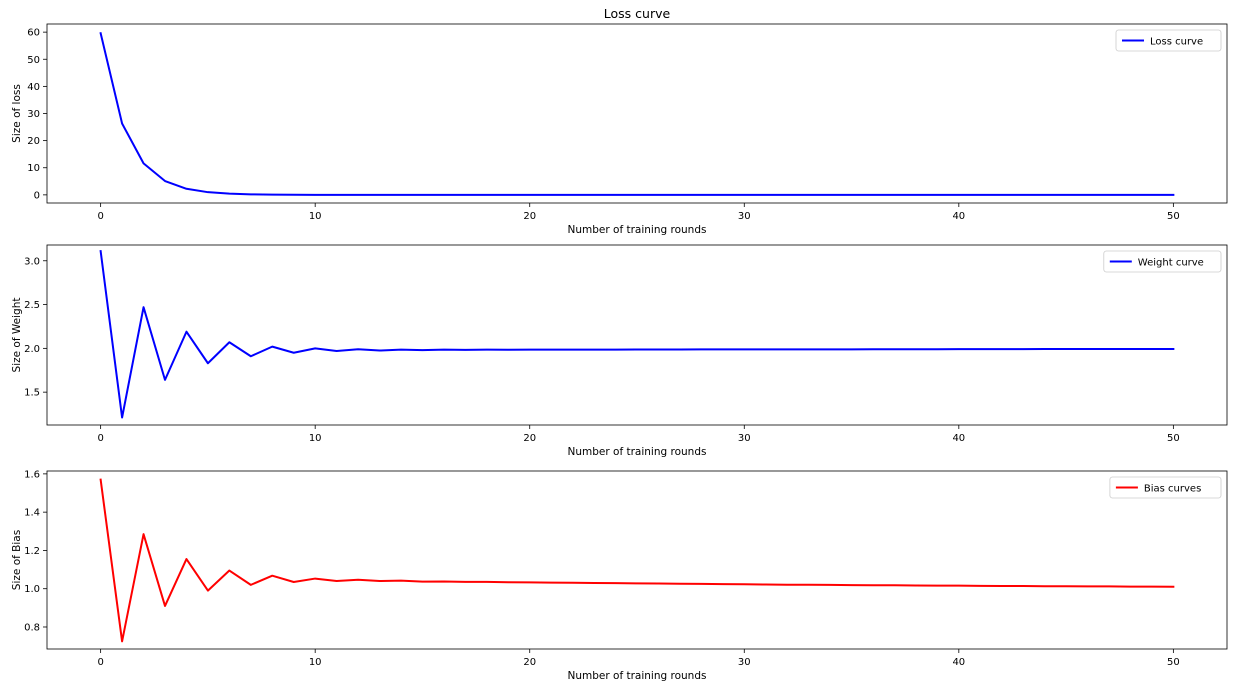 The image size is (1233, 690). What do you see at coordinates (32, 261) in the screenshot?
I see `y-tick-label: 3.0` at bounding box center [32, 261].